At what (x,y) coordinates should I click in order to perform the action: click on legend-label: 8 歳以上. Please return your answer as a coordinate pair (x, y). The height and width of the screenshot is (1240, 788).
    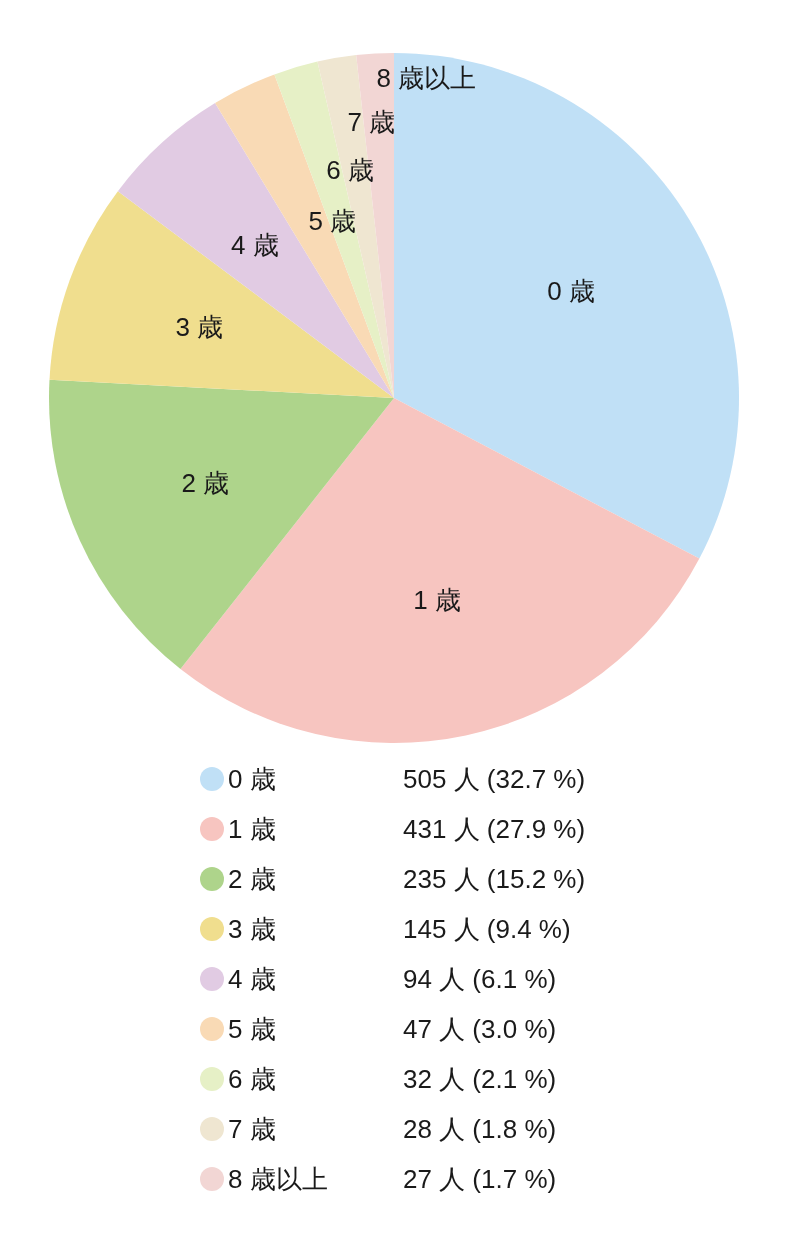
    Looking at the image, I should click on (278, 1179).